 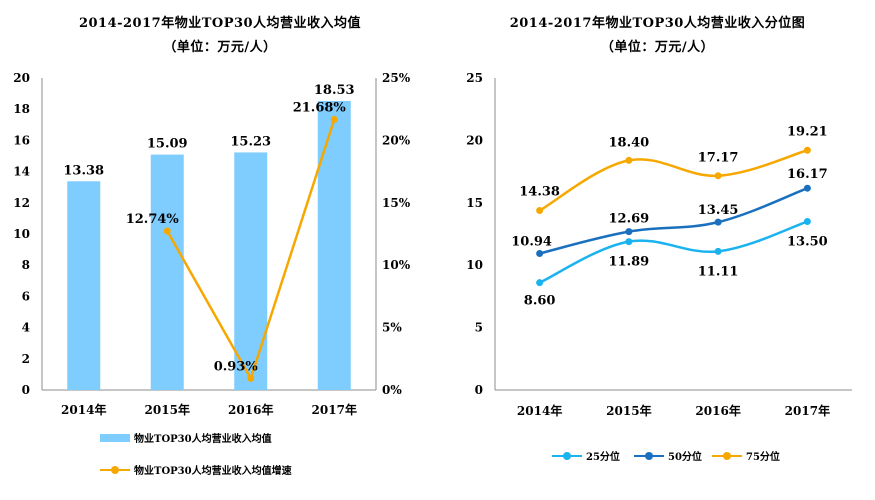 What do you see at coordinates (396, 203) in the screenshot?
I see `y-right-tick-label: 15%` at bounding box center [396, 203].